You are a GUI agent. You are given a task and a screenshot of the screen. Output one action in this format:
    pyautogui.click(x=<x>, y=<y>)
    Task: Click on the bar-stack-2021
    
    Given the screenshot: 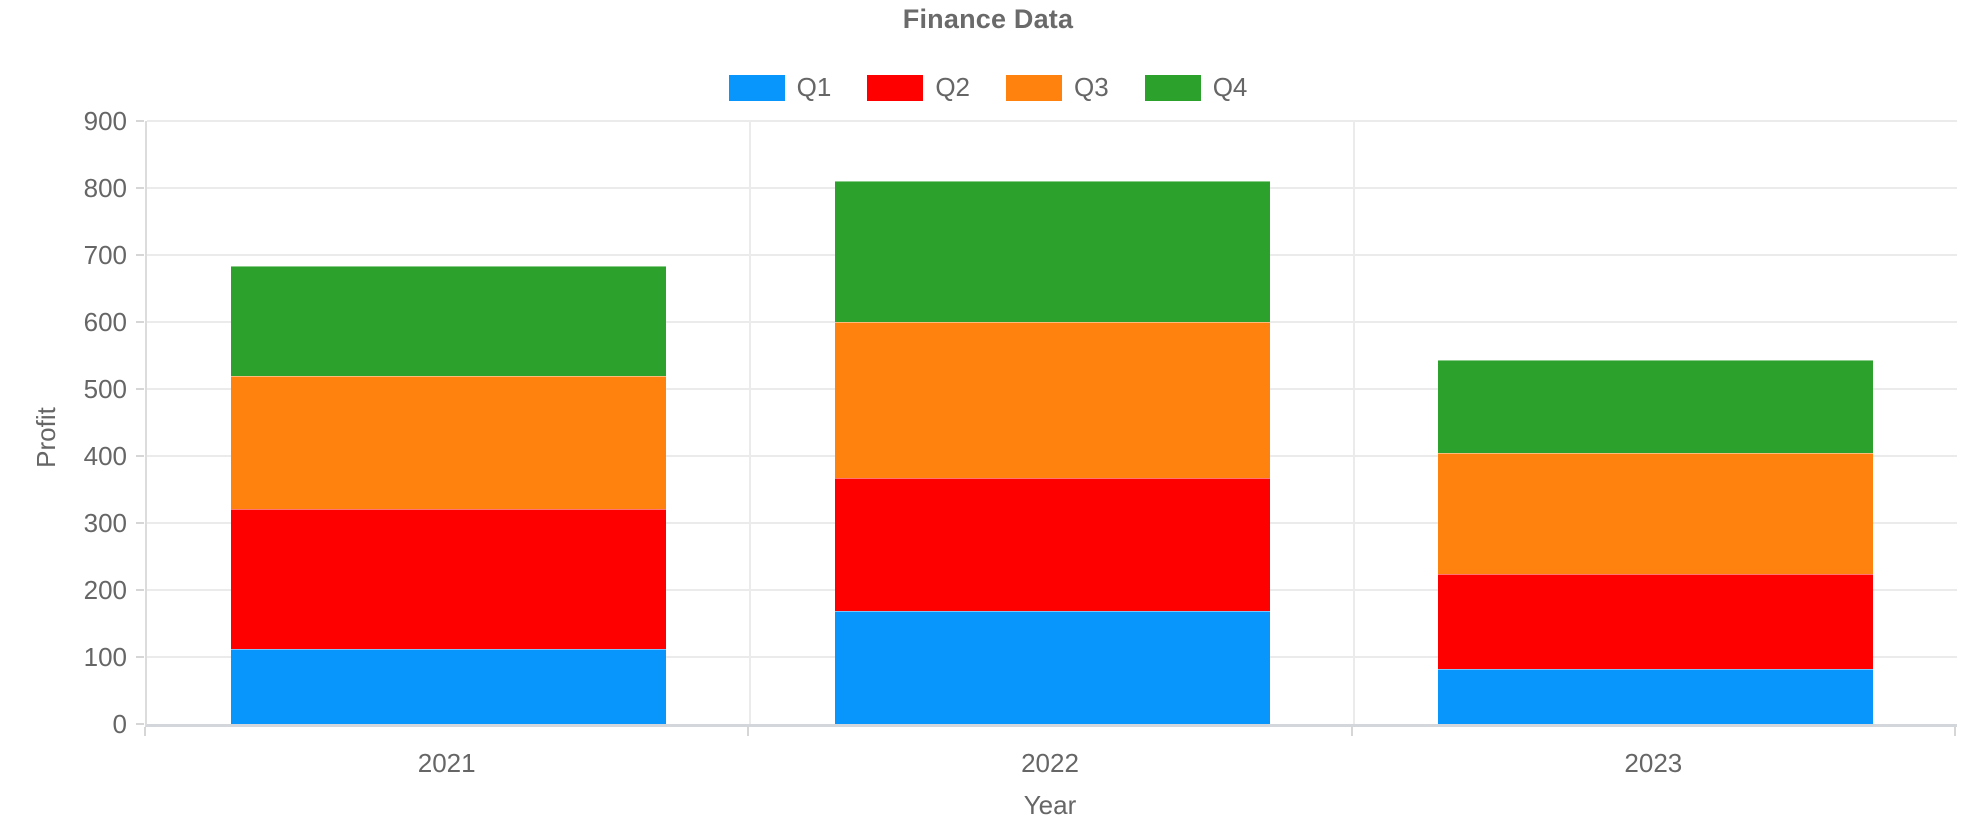 What is the action you would take?
    pyautogui.click(x=449, y=495)
    